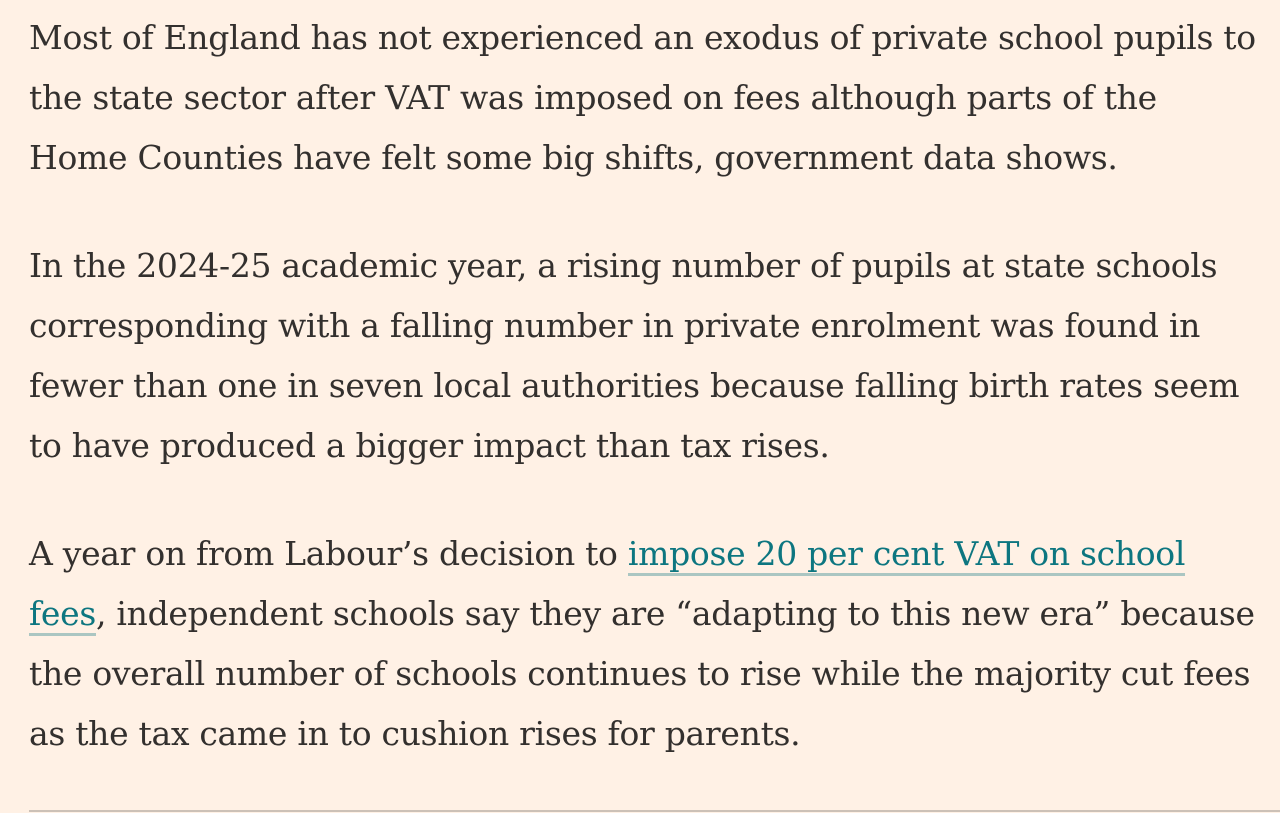  Describe the element at coordinates (328, 553) in the screenshot. I see `paragraph-3-intro: A year on from Labour’s decision to` at that location.